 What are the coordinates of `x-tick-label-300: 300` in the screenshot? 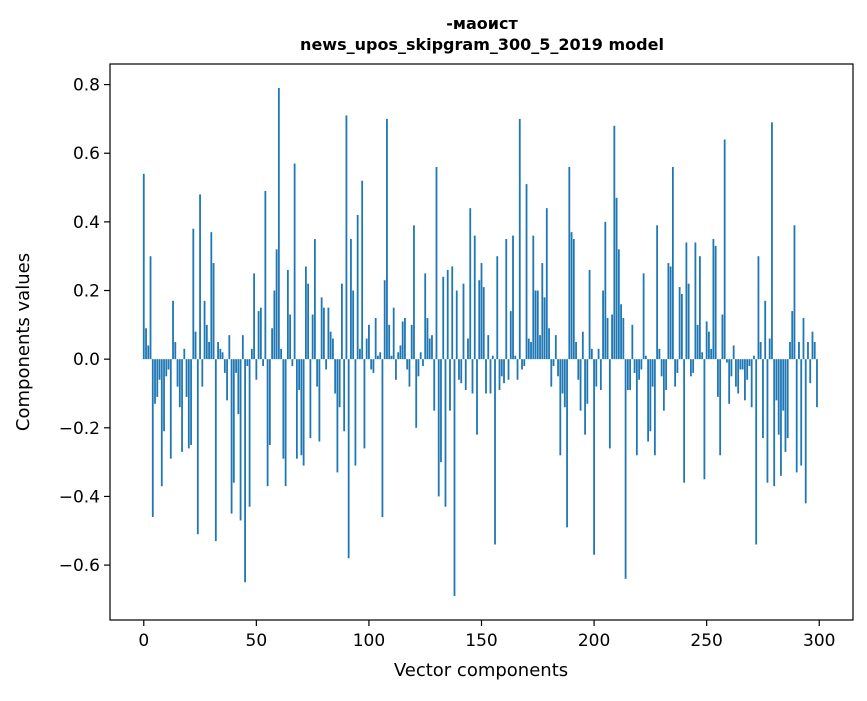 It's located at (819, 641).